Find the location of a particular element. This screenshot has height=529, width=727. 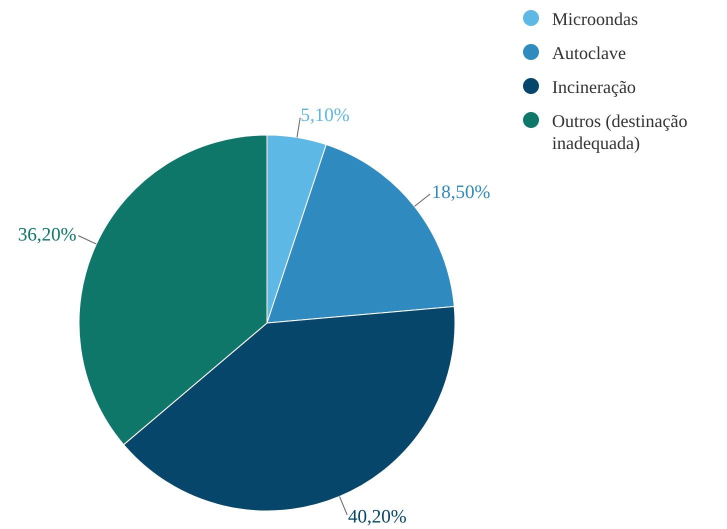

data-label: 5,10% is located at coordinates (325, 115).